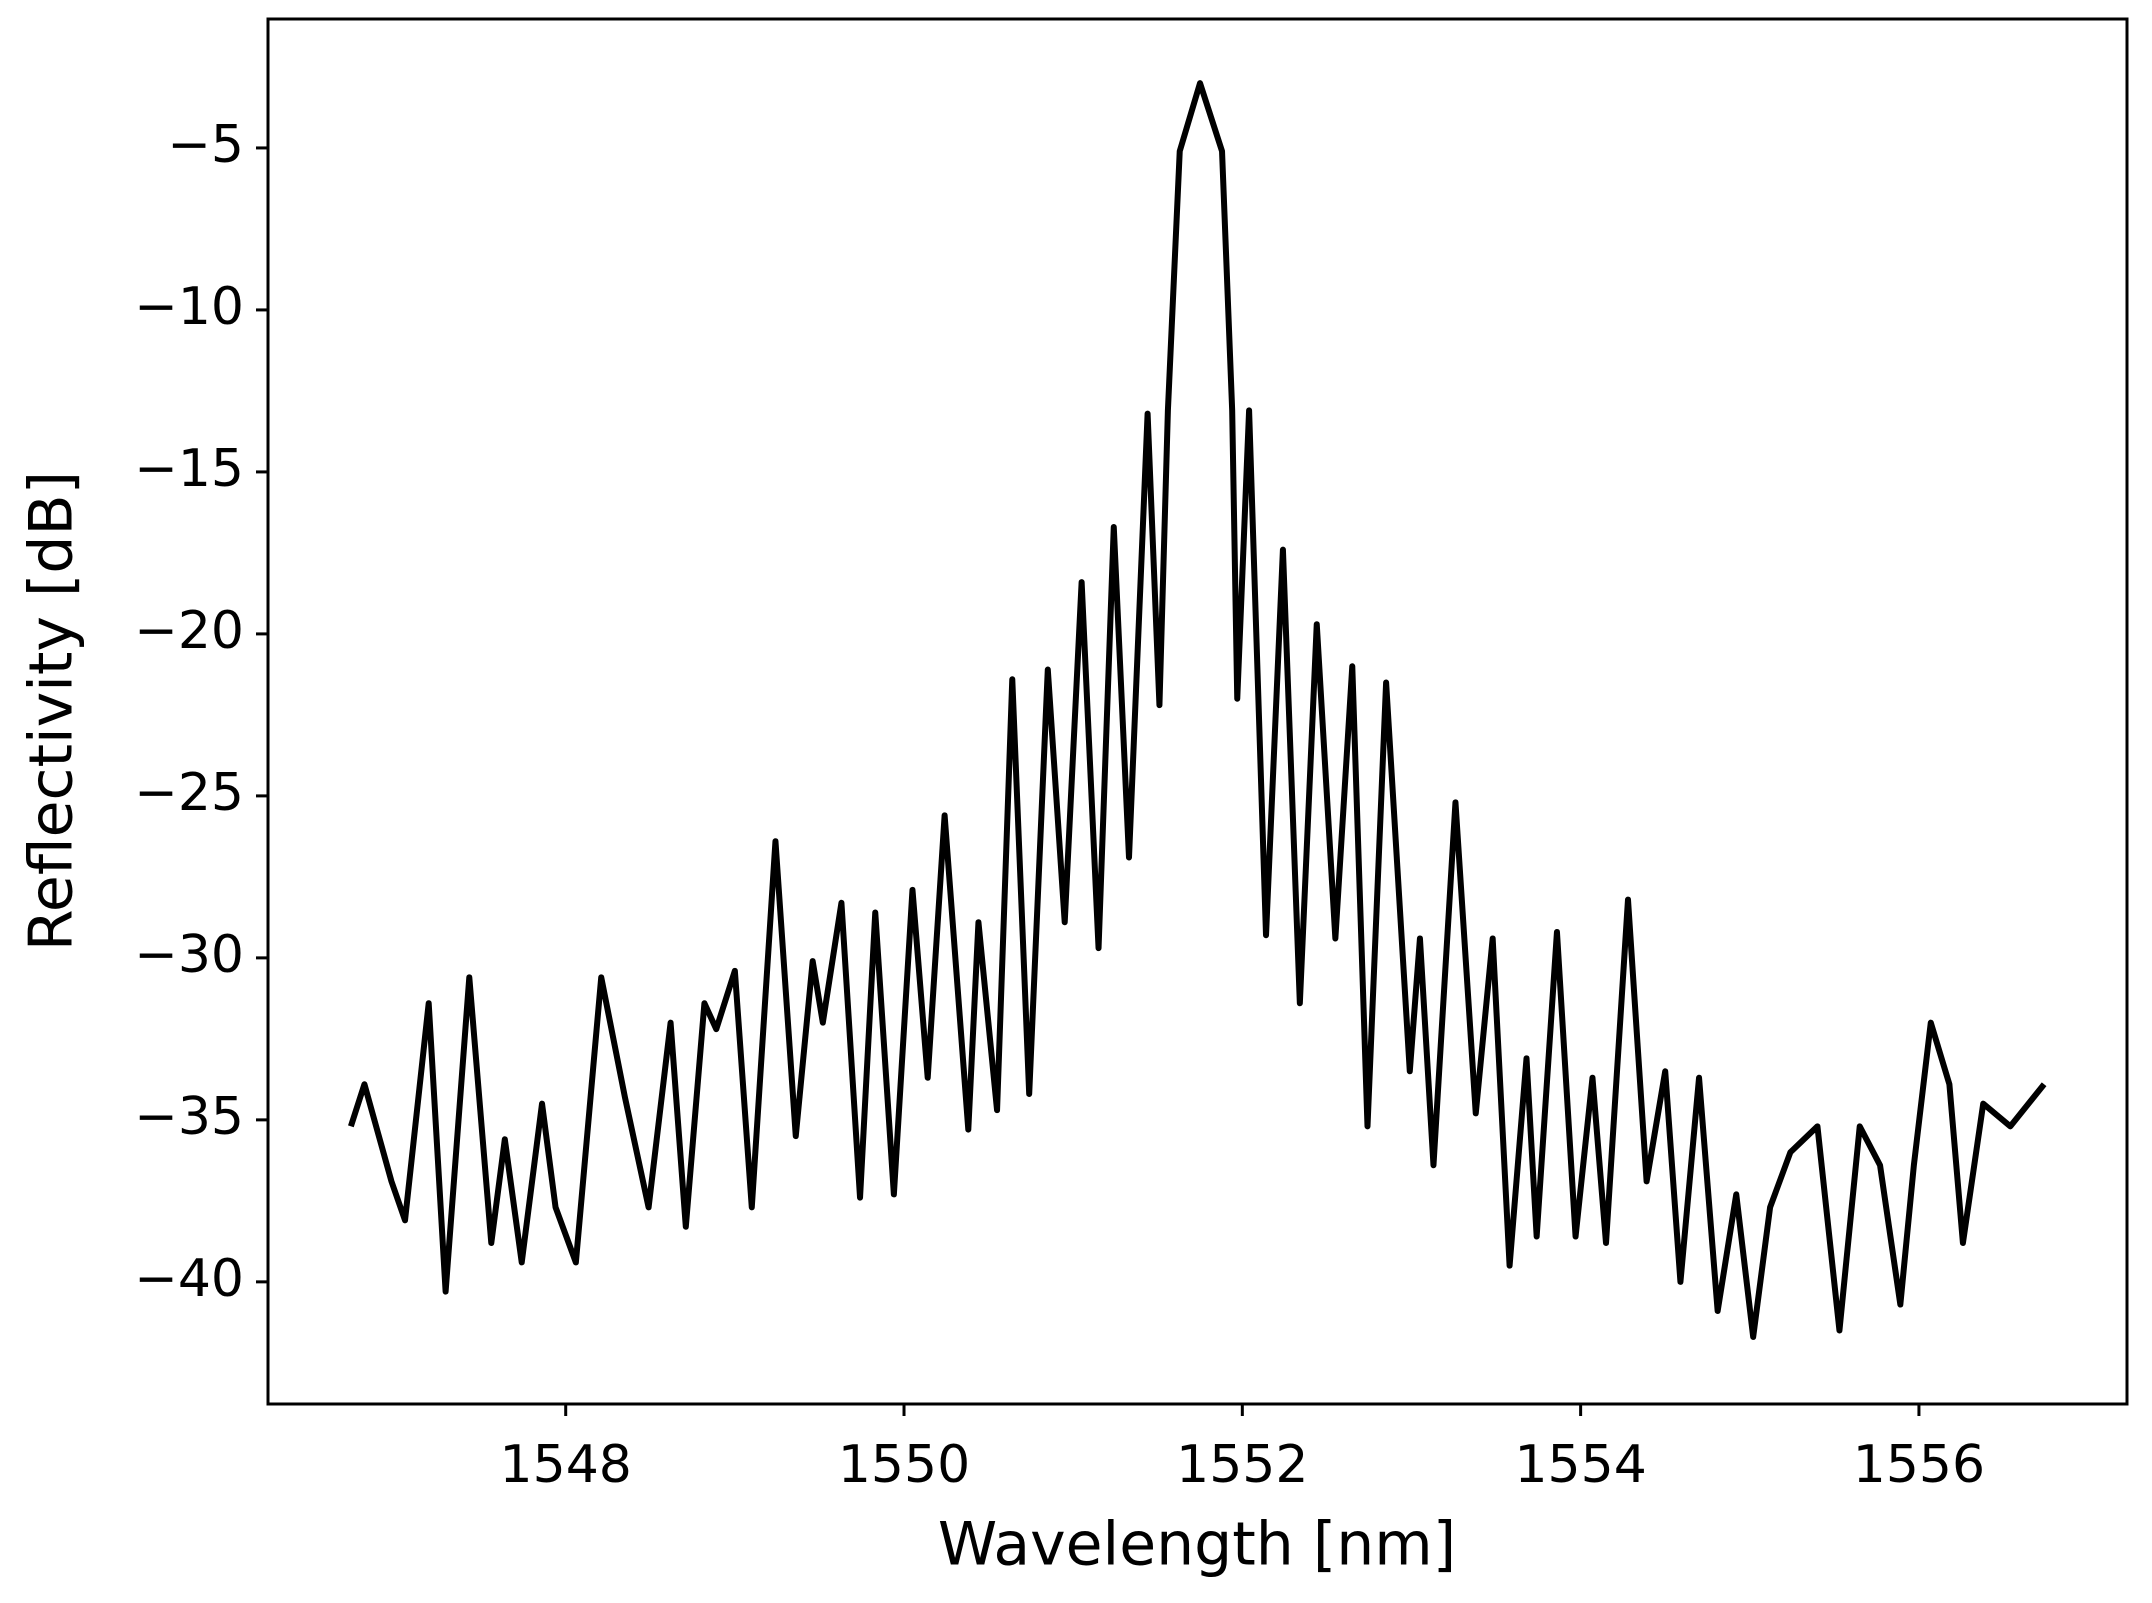 The height and width of the screenshot is (1603, 2152). I want to click on y-tick-label: −40, so click(189, 1279).